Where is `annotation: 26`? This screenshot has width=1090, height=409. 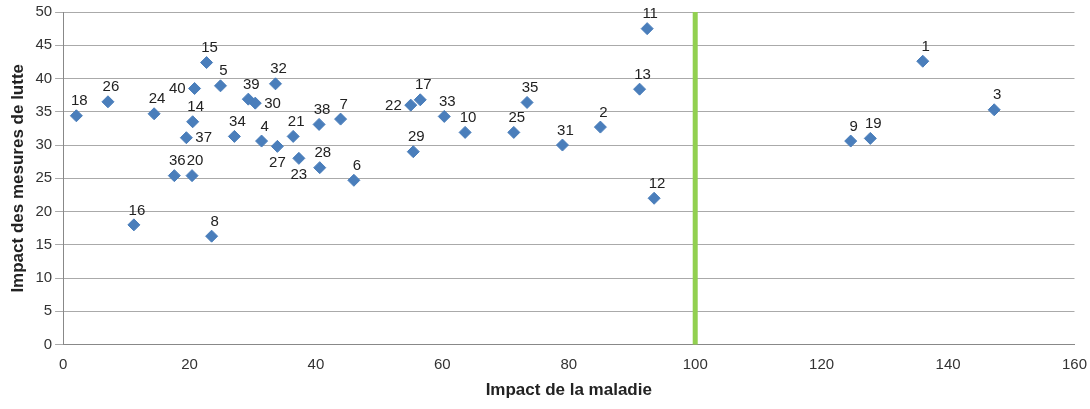 annotation: 26 is located at coordinates (111, 86).